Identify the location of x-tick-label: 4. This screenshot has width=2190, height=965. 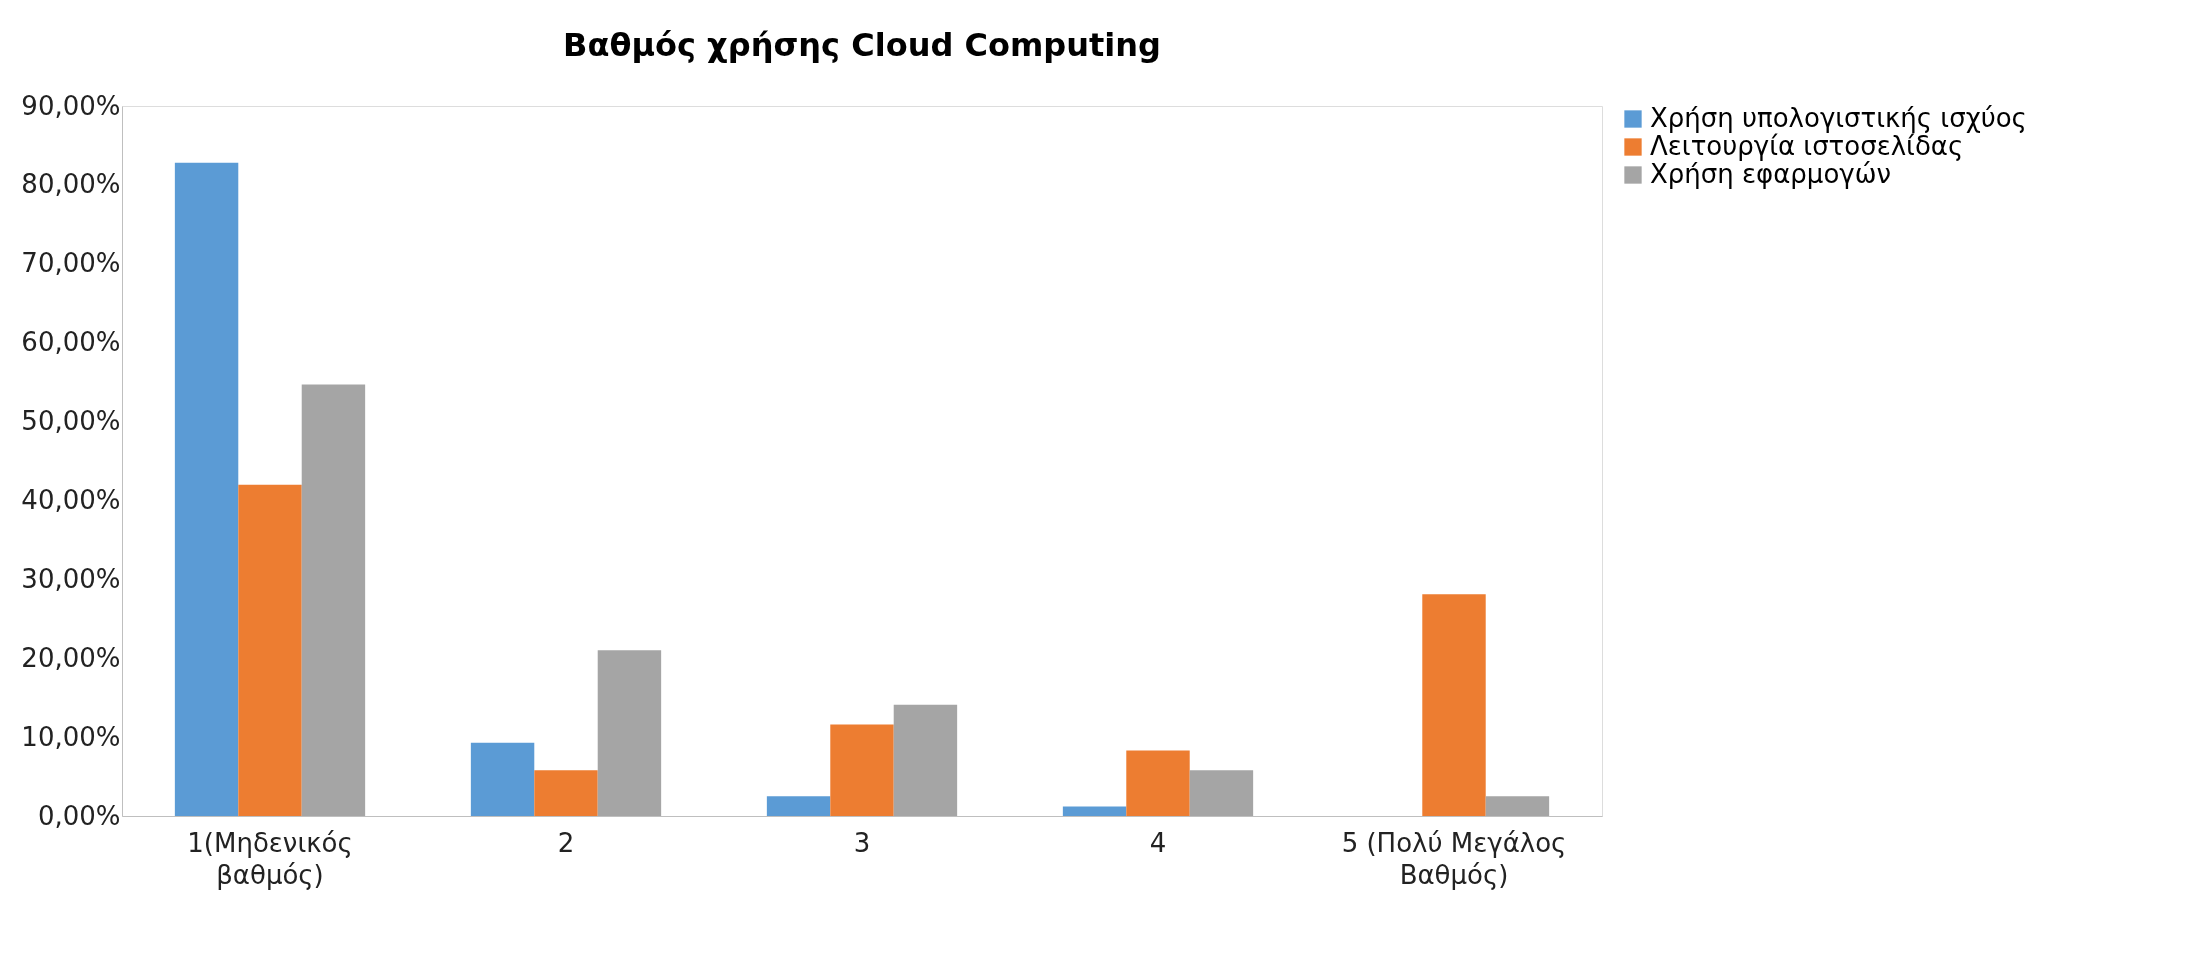
(1158, 842).